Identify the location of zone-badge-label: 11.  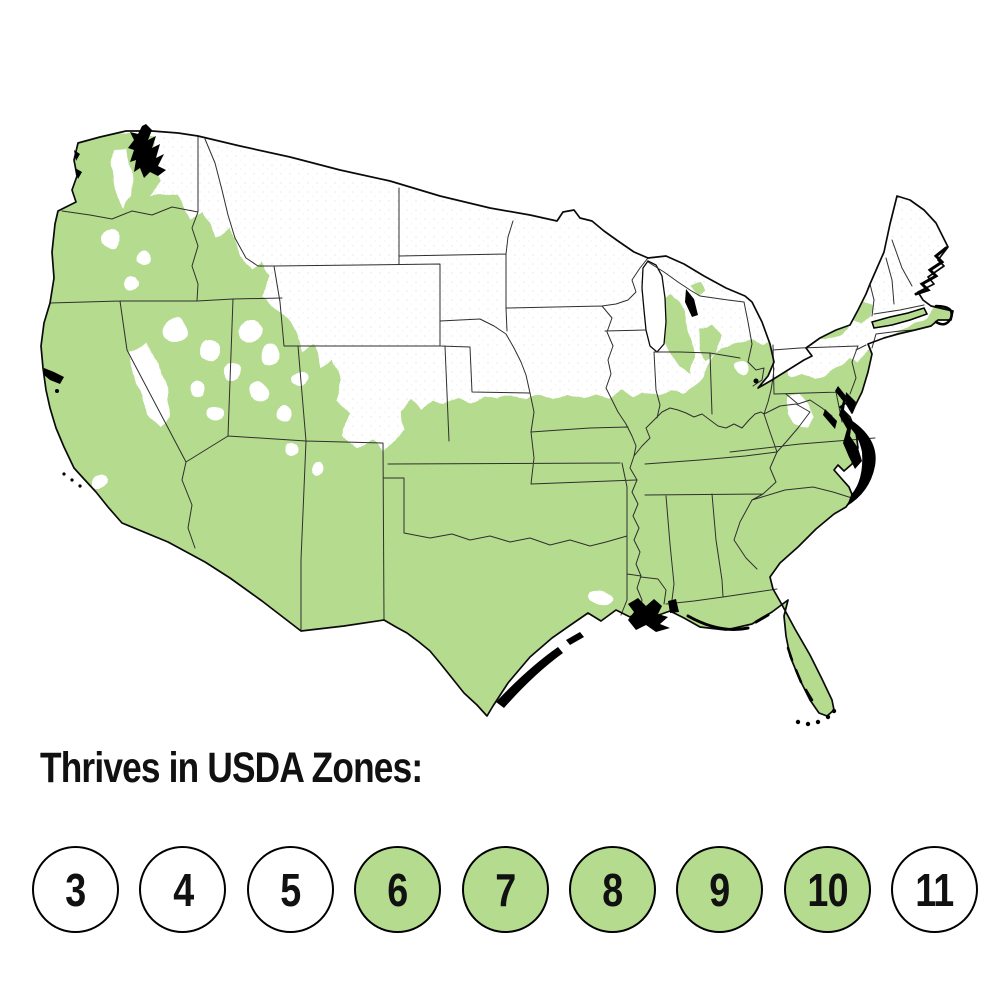
(934, 889).